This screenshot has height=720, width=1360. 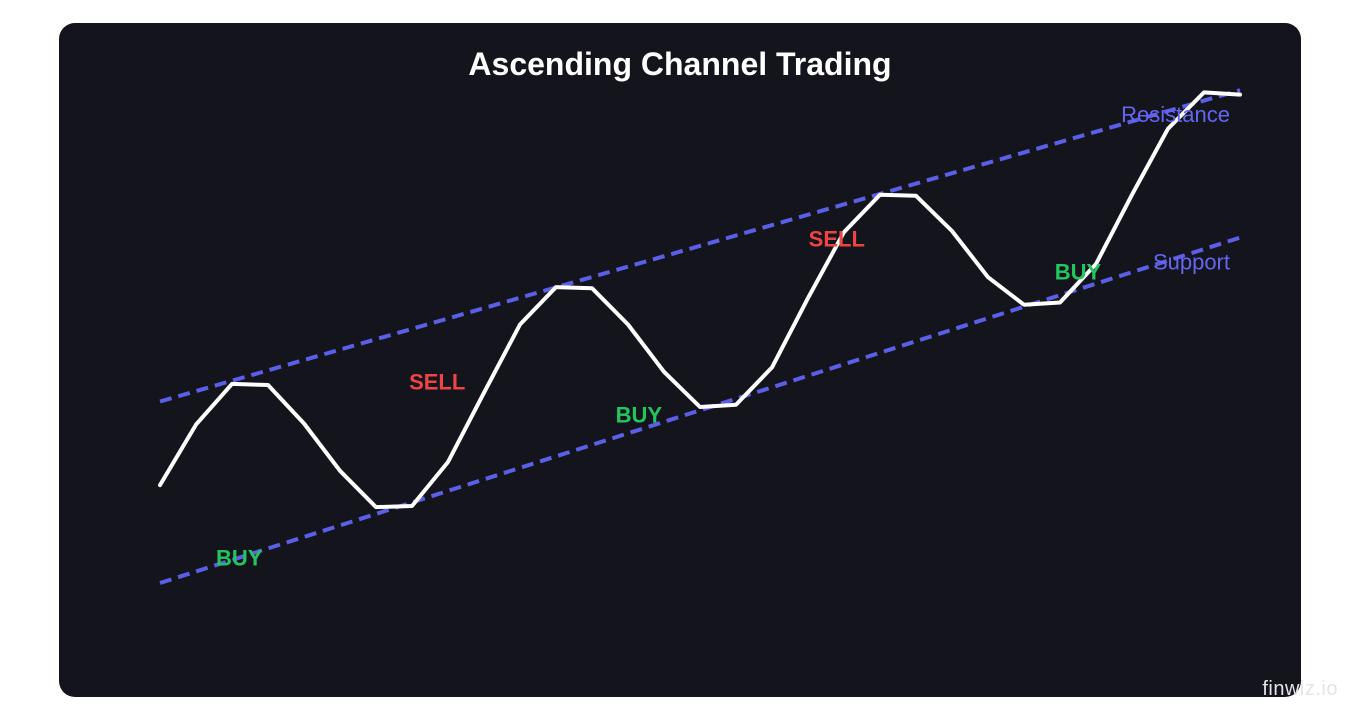 I want to click on resistance-label: Resistance, so click(x=1175, y=114).